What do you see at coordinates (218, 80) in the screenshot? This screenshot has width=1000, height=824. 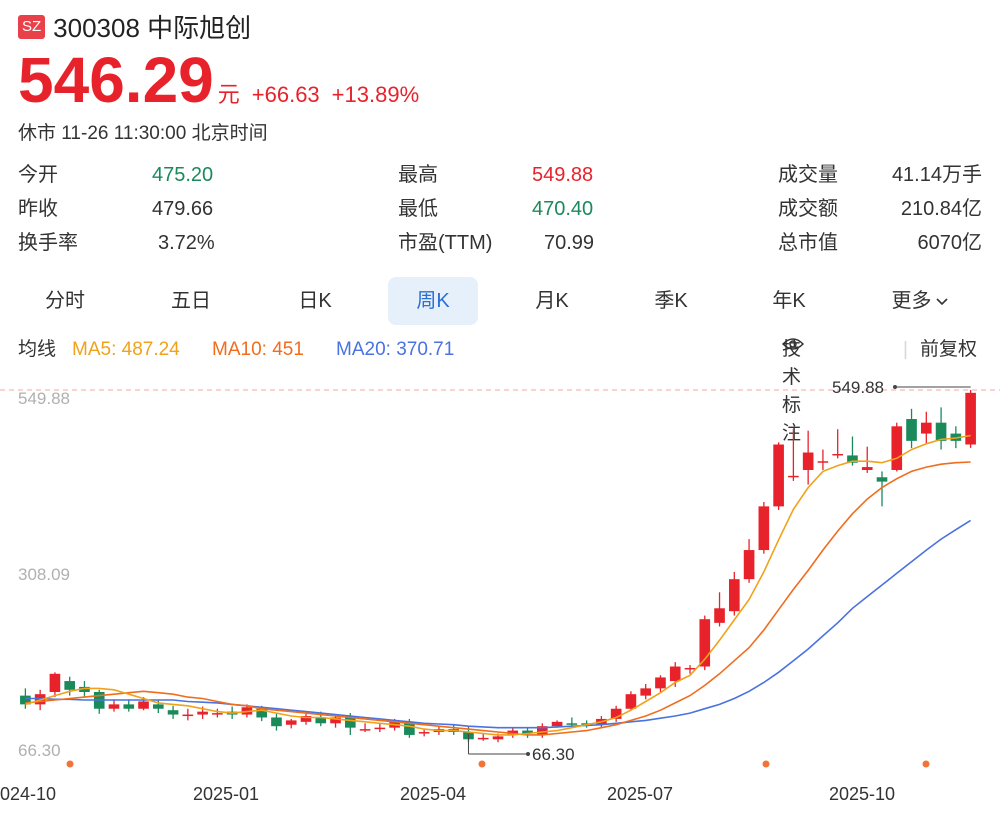 I see `price-row: 546.29 元 +66.63 +13.89%` at bounding box center [218, 80].